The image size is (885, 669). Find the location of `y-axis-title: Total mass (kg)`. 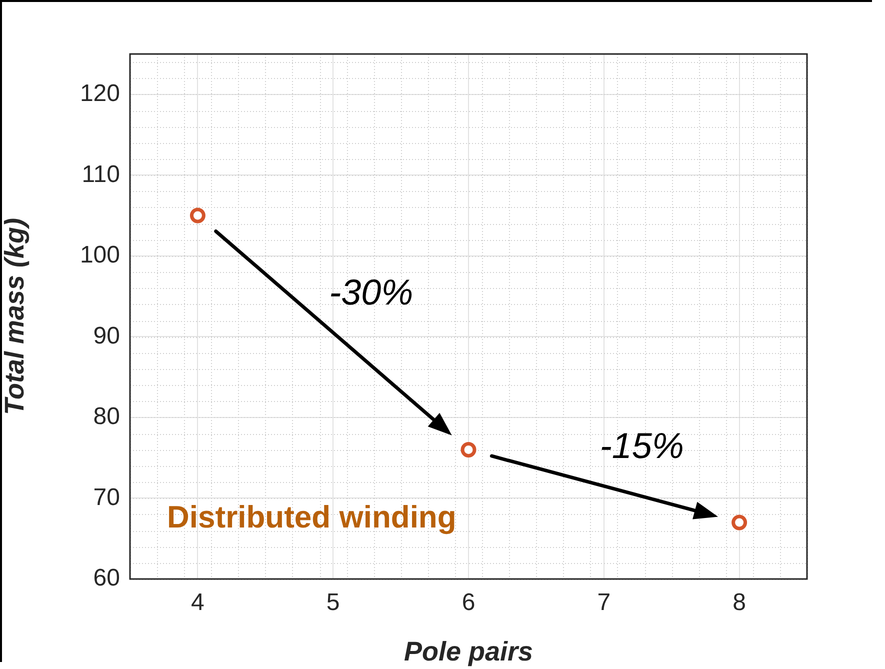

y-axis-title: Total mass (kg) is located at coordinates (15, 317).